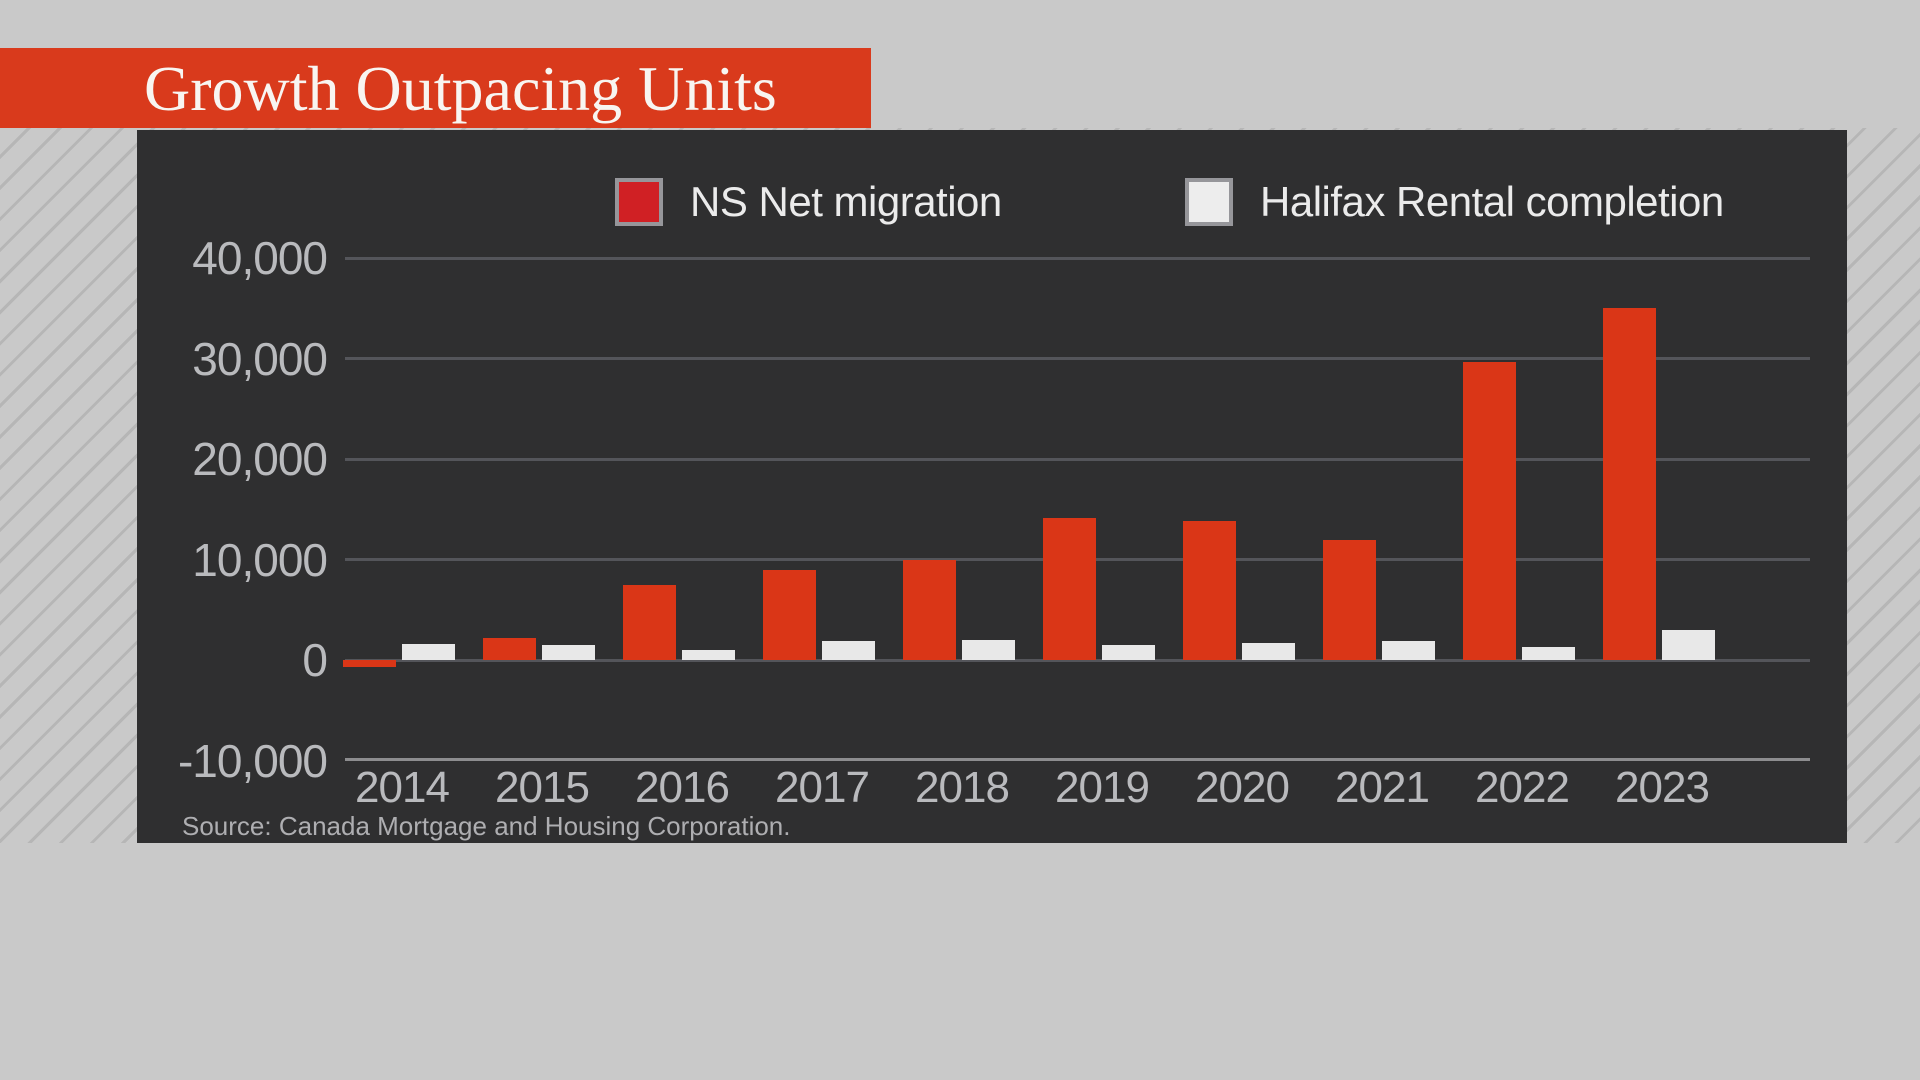 This screenshot has height=1080, width=1920. What do you see at coordinates (542, 787) in the screenshot?
I see `x-tick-label-2015: 2015` at bounding box center [542, 787].